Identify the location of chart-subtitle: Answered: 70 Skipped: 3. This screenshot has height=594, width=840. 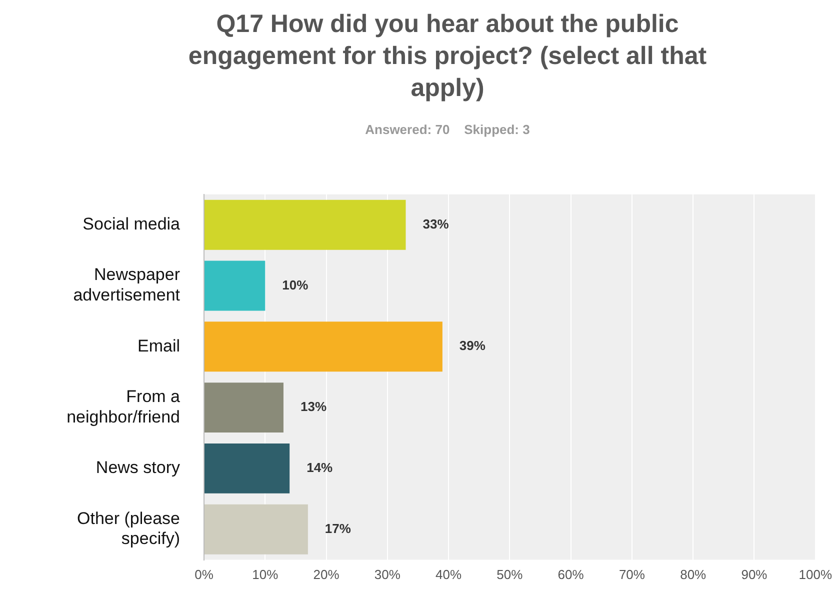
(447, 129).